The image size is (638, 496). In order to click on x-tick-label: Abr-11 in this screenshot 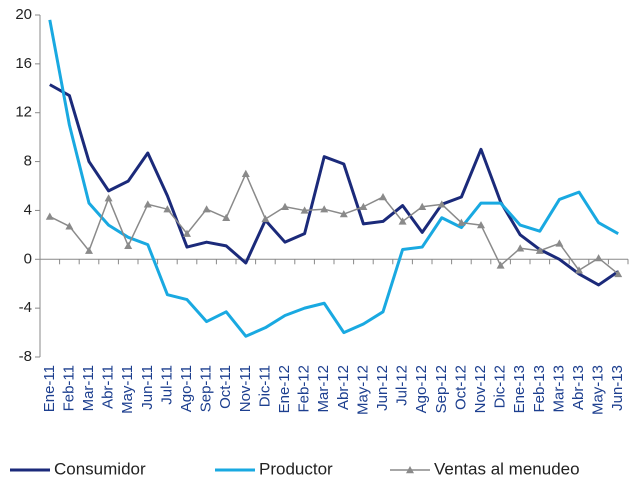, I will do `click(108, 387)`.